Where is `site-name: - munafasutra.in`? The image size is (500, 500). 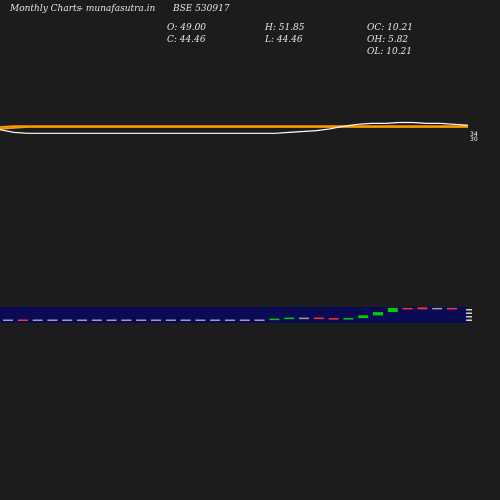
site-name: - munafasutra.in is located at coordinates (118, 9).